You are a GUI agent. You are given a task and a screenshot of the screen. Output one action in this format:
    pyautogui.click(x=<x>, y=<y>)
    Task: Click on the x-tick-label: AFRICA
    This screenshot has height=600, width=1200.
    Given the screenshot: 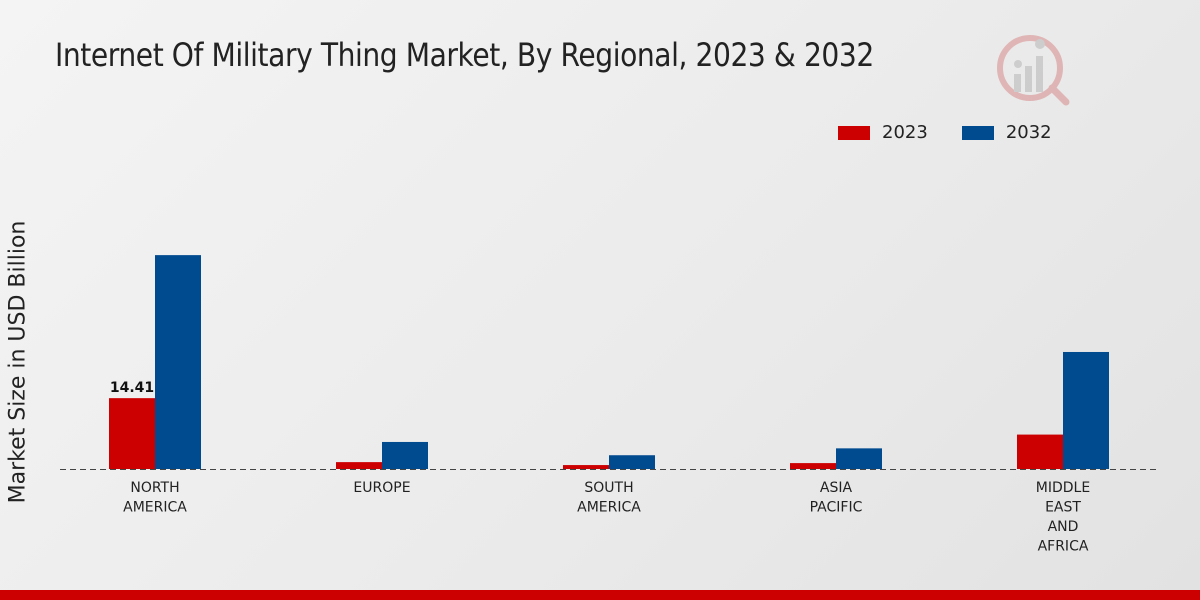 What is the action you would take?
    pyautogui.click(x=1063, y=547)
    